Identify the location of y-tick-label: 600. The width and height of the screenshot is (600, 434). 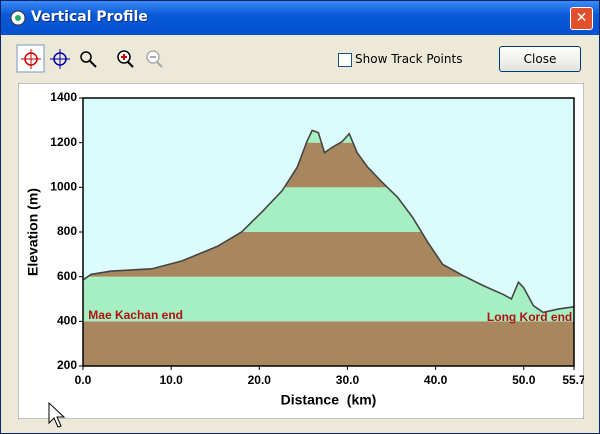
(67, 276).